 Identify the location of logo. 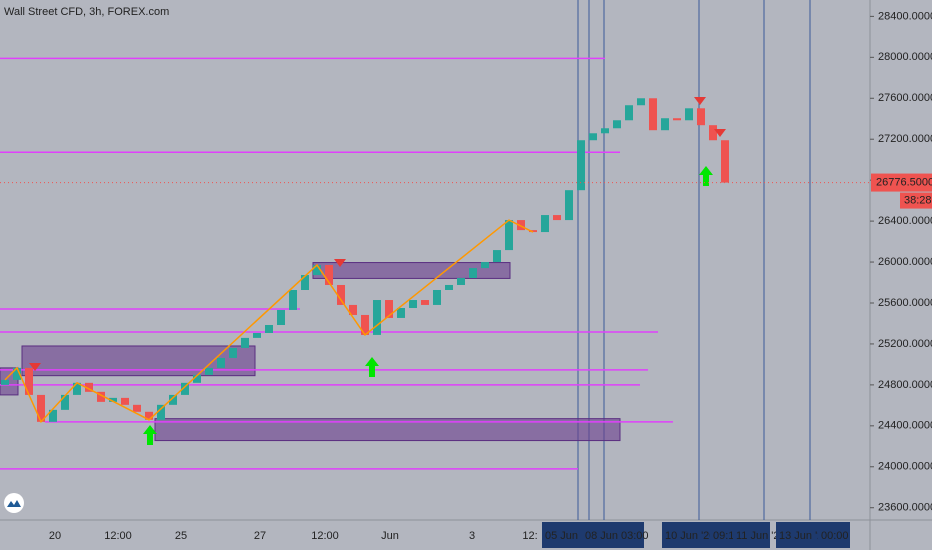
(14, 503).